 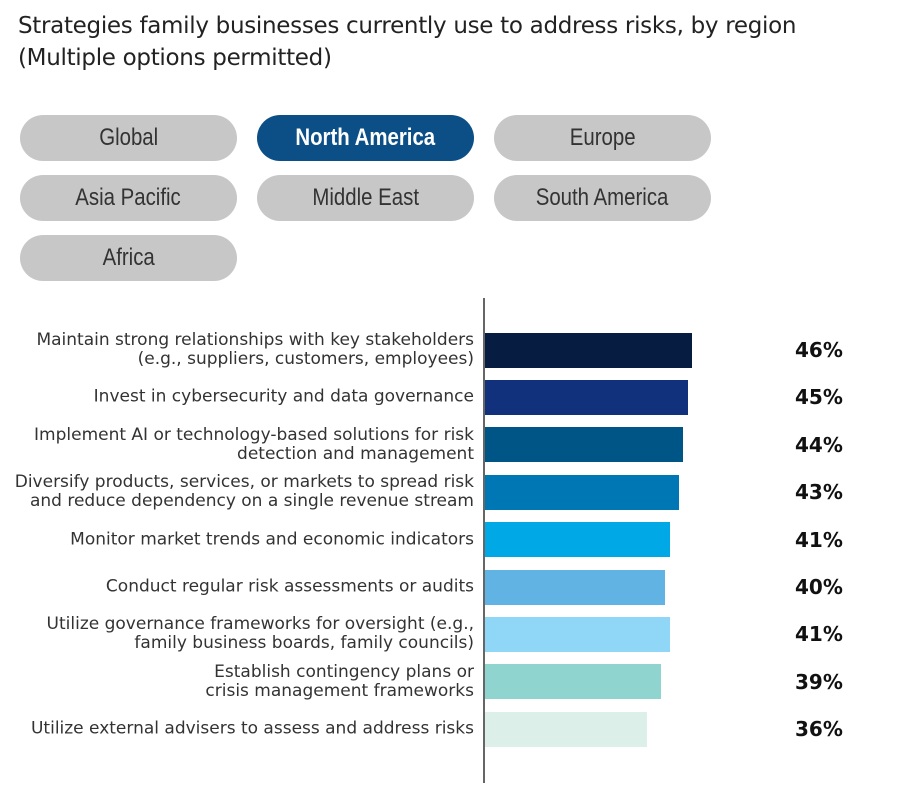 I want to click on region-button: Europe, so click(x=602, y=138).